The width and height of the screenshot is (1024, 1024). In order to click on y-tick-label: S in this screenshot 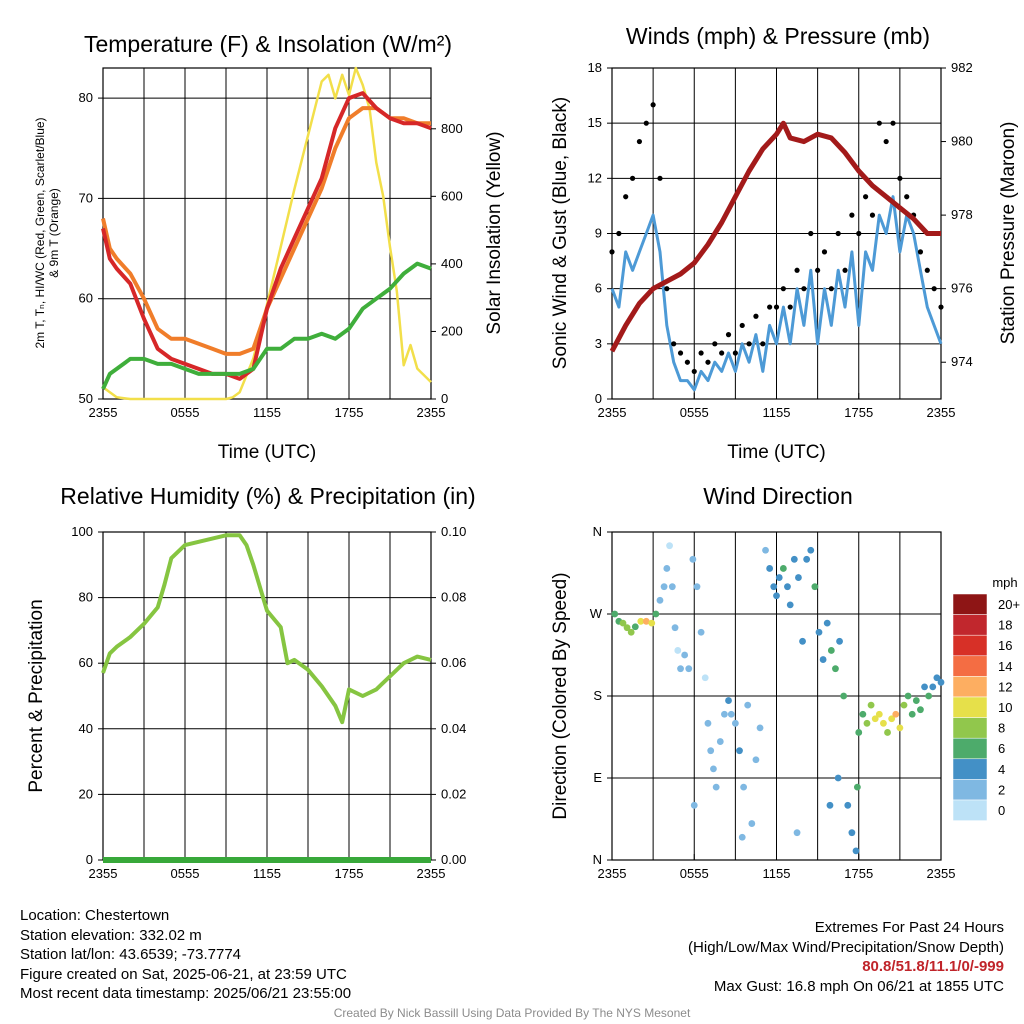, I will do `click(597, 695)`.